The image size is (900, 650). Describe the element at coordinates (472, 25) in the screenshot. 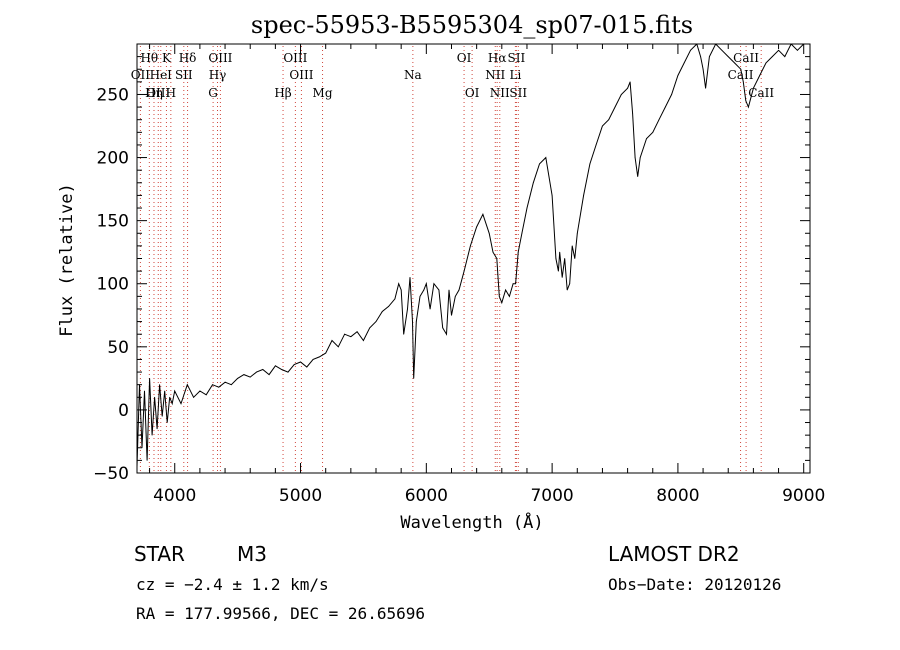

I see `chart-title: spec-55953-B5595304_sp07-015.fits` at that location.